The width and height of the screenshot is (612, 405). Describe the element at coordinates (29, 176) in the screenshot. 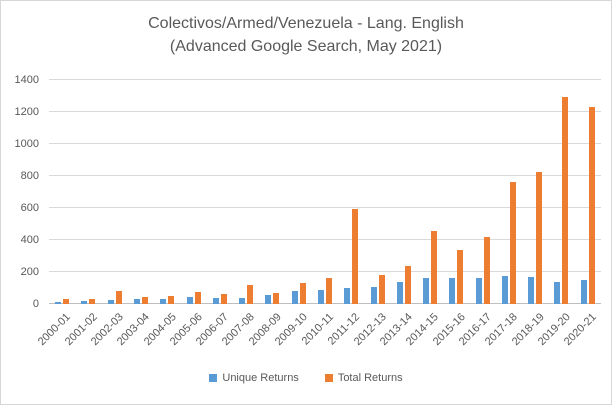

I see `y-tick-label: 800` at that location.